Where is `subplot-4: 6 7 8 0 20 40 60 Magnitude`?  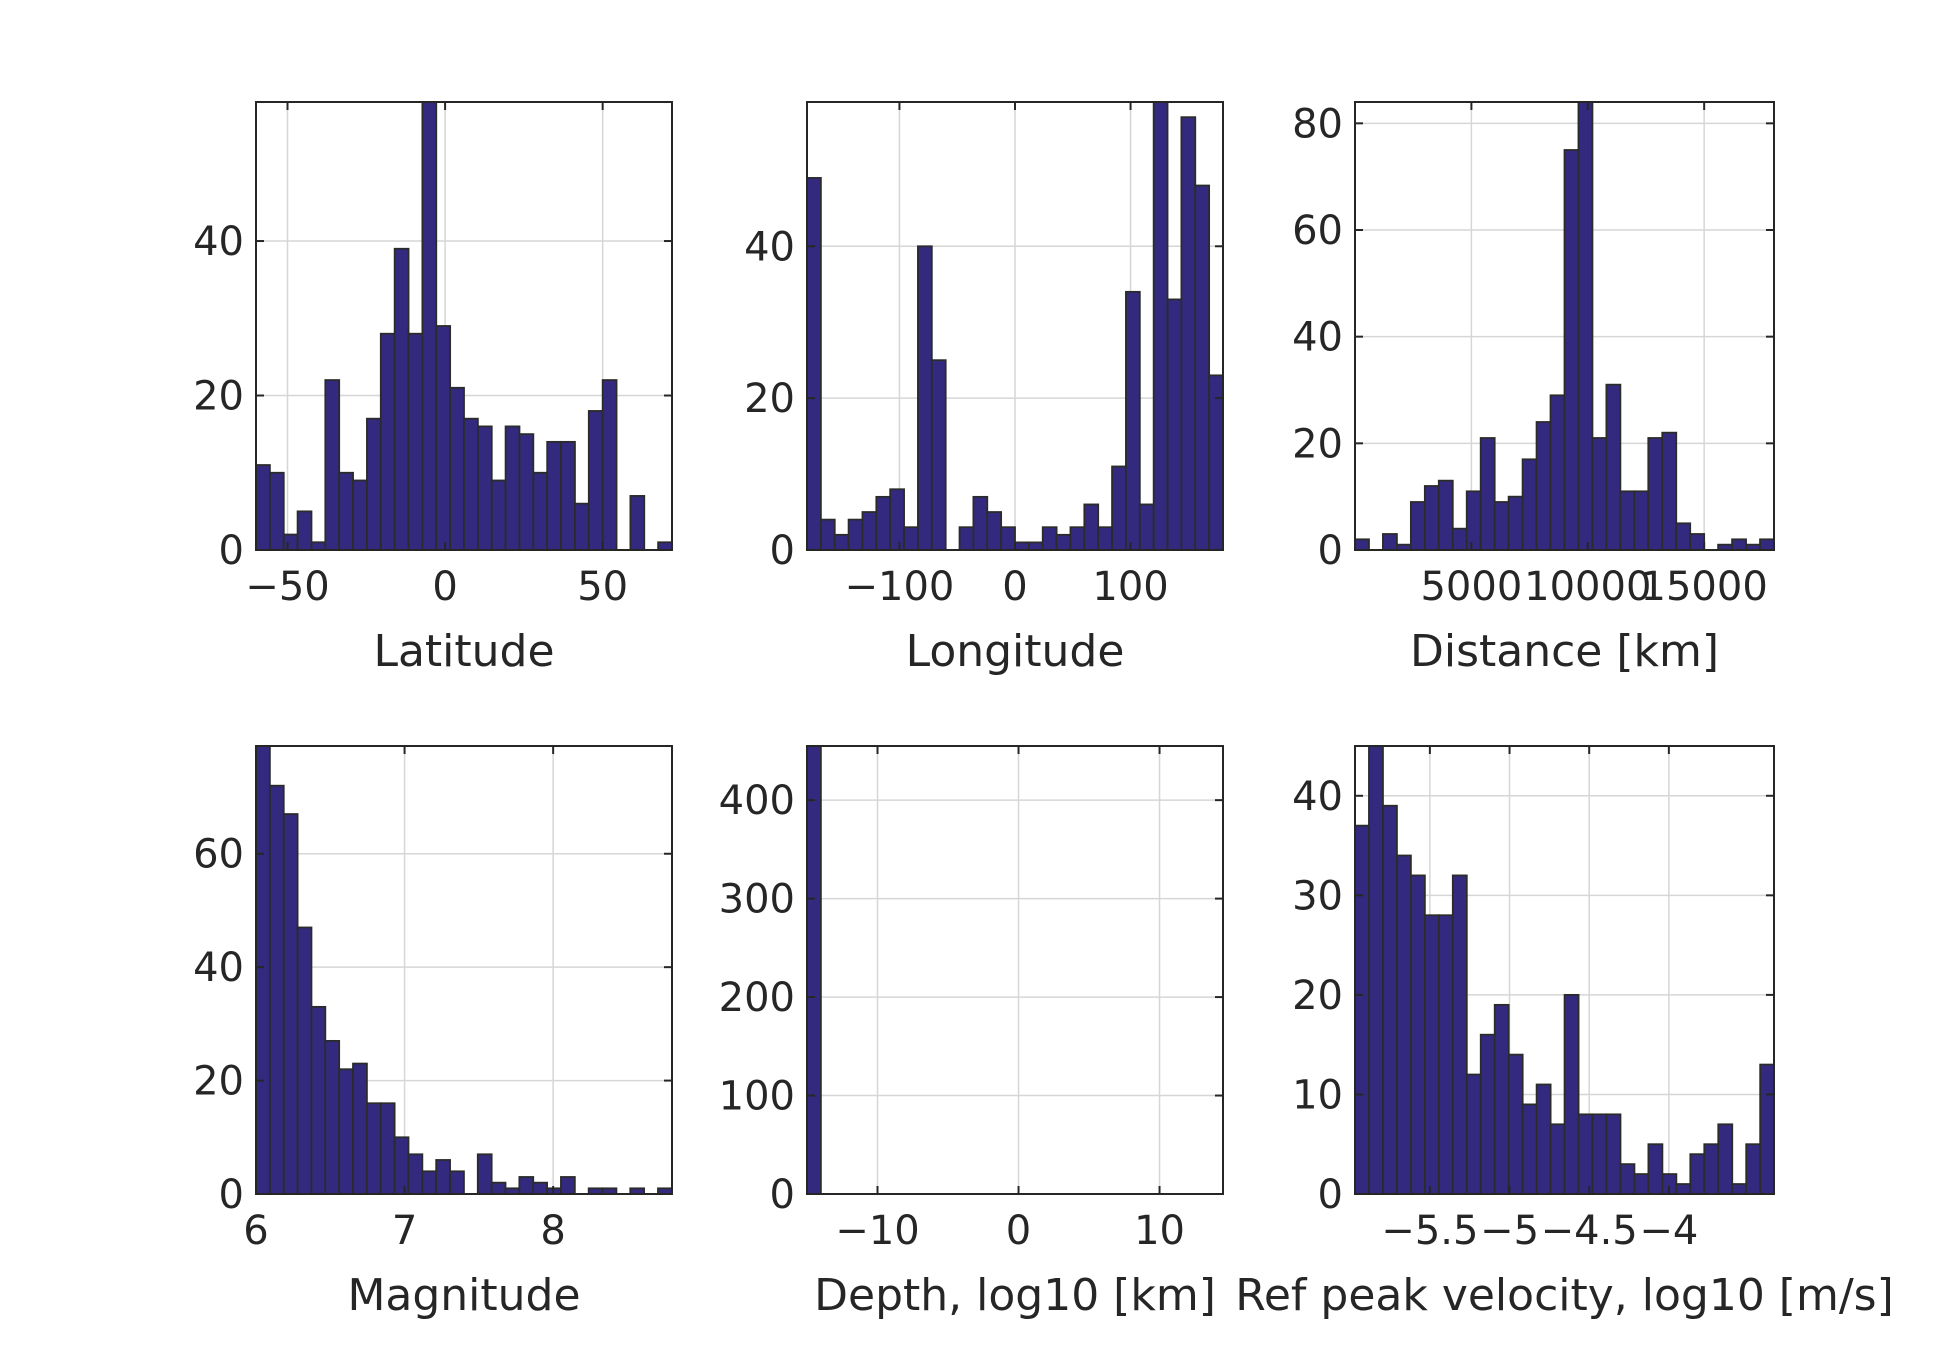 subplot-4: 6 7 8 0 20 40 60 Magnitude is located at coordinates (433, 1033).